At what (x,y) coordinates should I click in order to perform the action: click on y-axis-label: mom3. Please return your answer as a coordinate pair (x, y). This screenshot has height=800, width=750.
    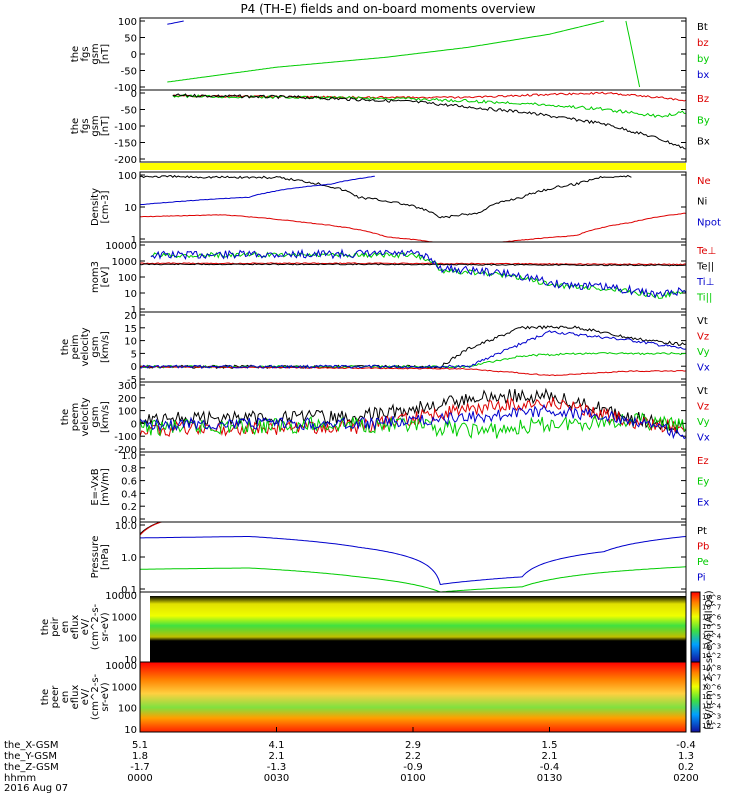
    Looking at the image, I should click on (95, 277).